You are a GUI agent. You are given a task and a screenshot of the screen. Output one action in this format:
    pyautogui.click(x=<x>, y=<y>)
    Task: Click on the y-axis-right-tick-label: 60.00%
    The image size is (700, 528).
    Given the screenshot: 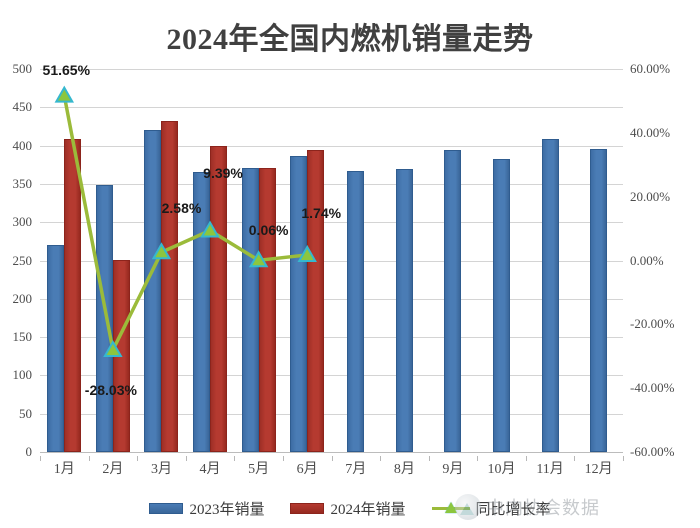 What is the action you would take?
    pyautogui.click(x=650, y=68)
    